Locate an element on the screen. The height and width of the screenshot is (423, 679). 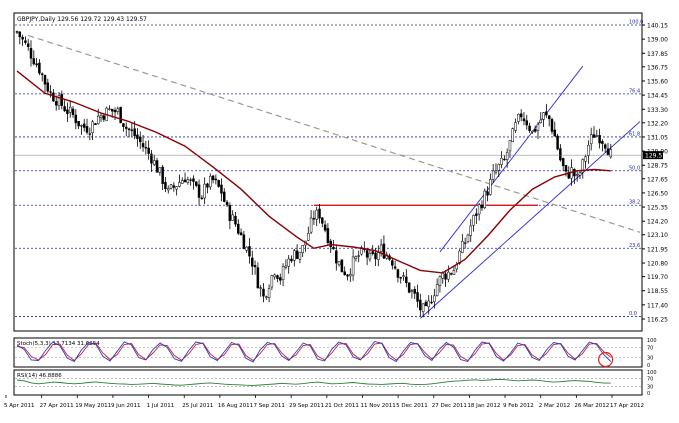
price-axis-tick-label: 139.00 is located at coordinates (657, 40).